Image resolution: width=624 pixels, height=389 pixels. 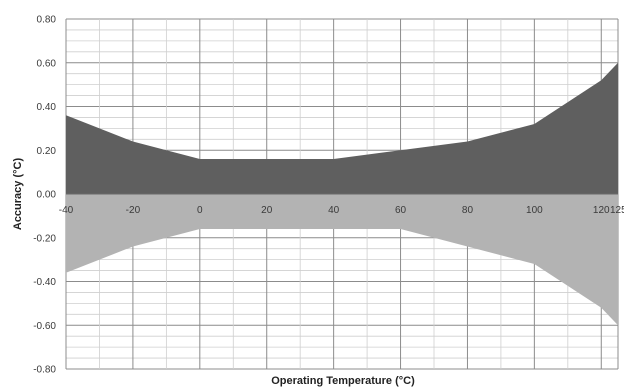 I want to click on x-tick-label: 125, so click(x=617, y=210).